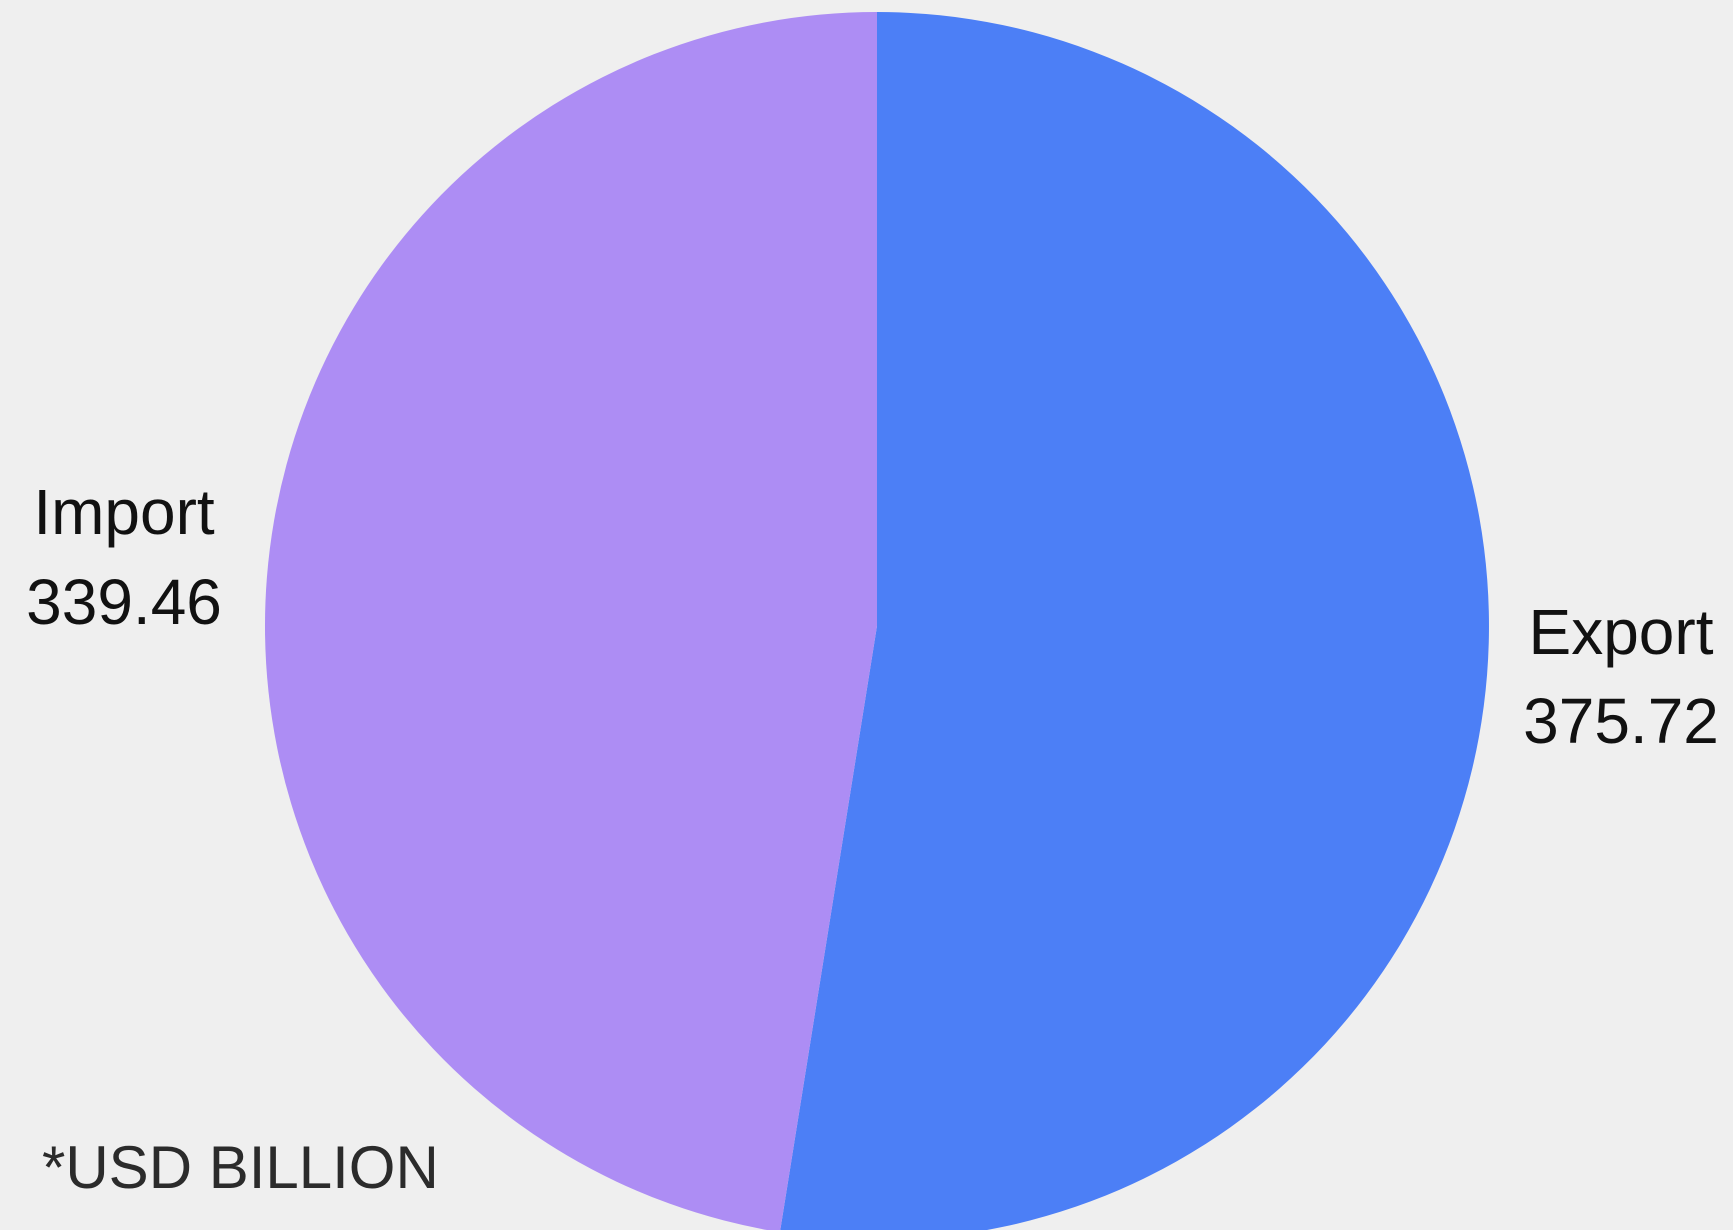  What do you see at coordinates (124, 512) in the screenshot?
I see `slice-label-import: Import` at bounding box center [124, 512].